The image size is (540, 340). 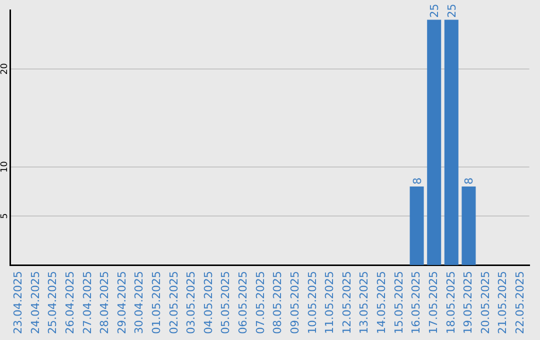 What do you see at coordinates (520, 302) in the screenshot?
I see `x-tick-label: 22.05.2025` at bounding box center [520, 302].